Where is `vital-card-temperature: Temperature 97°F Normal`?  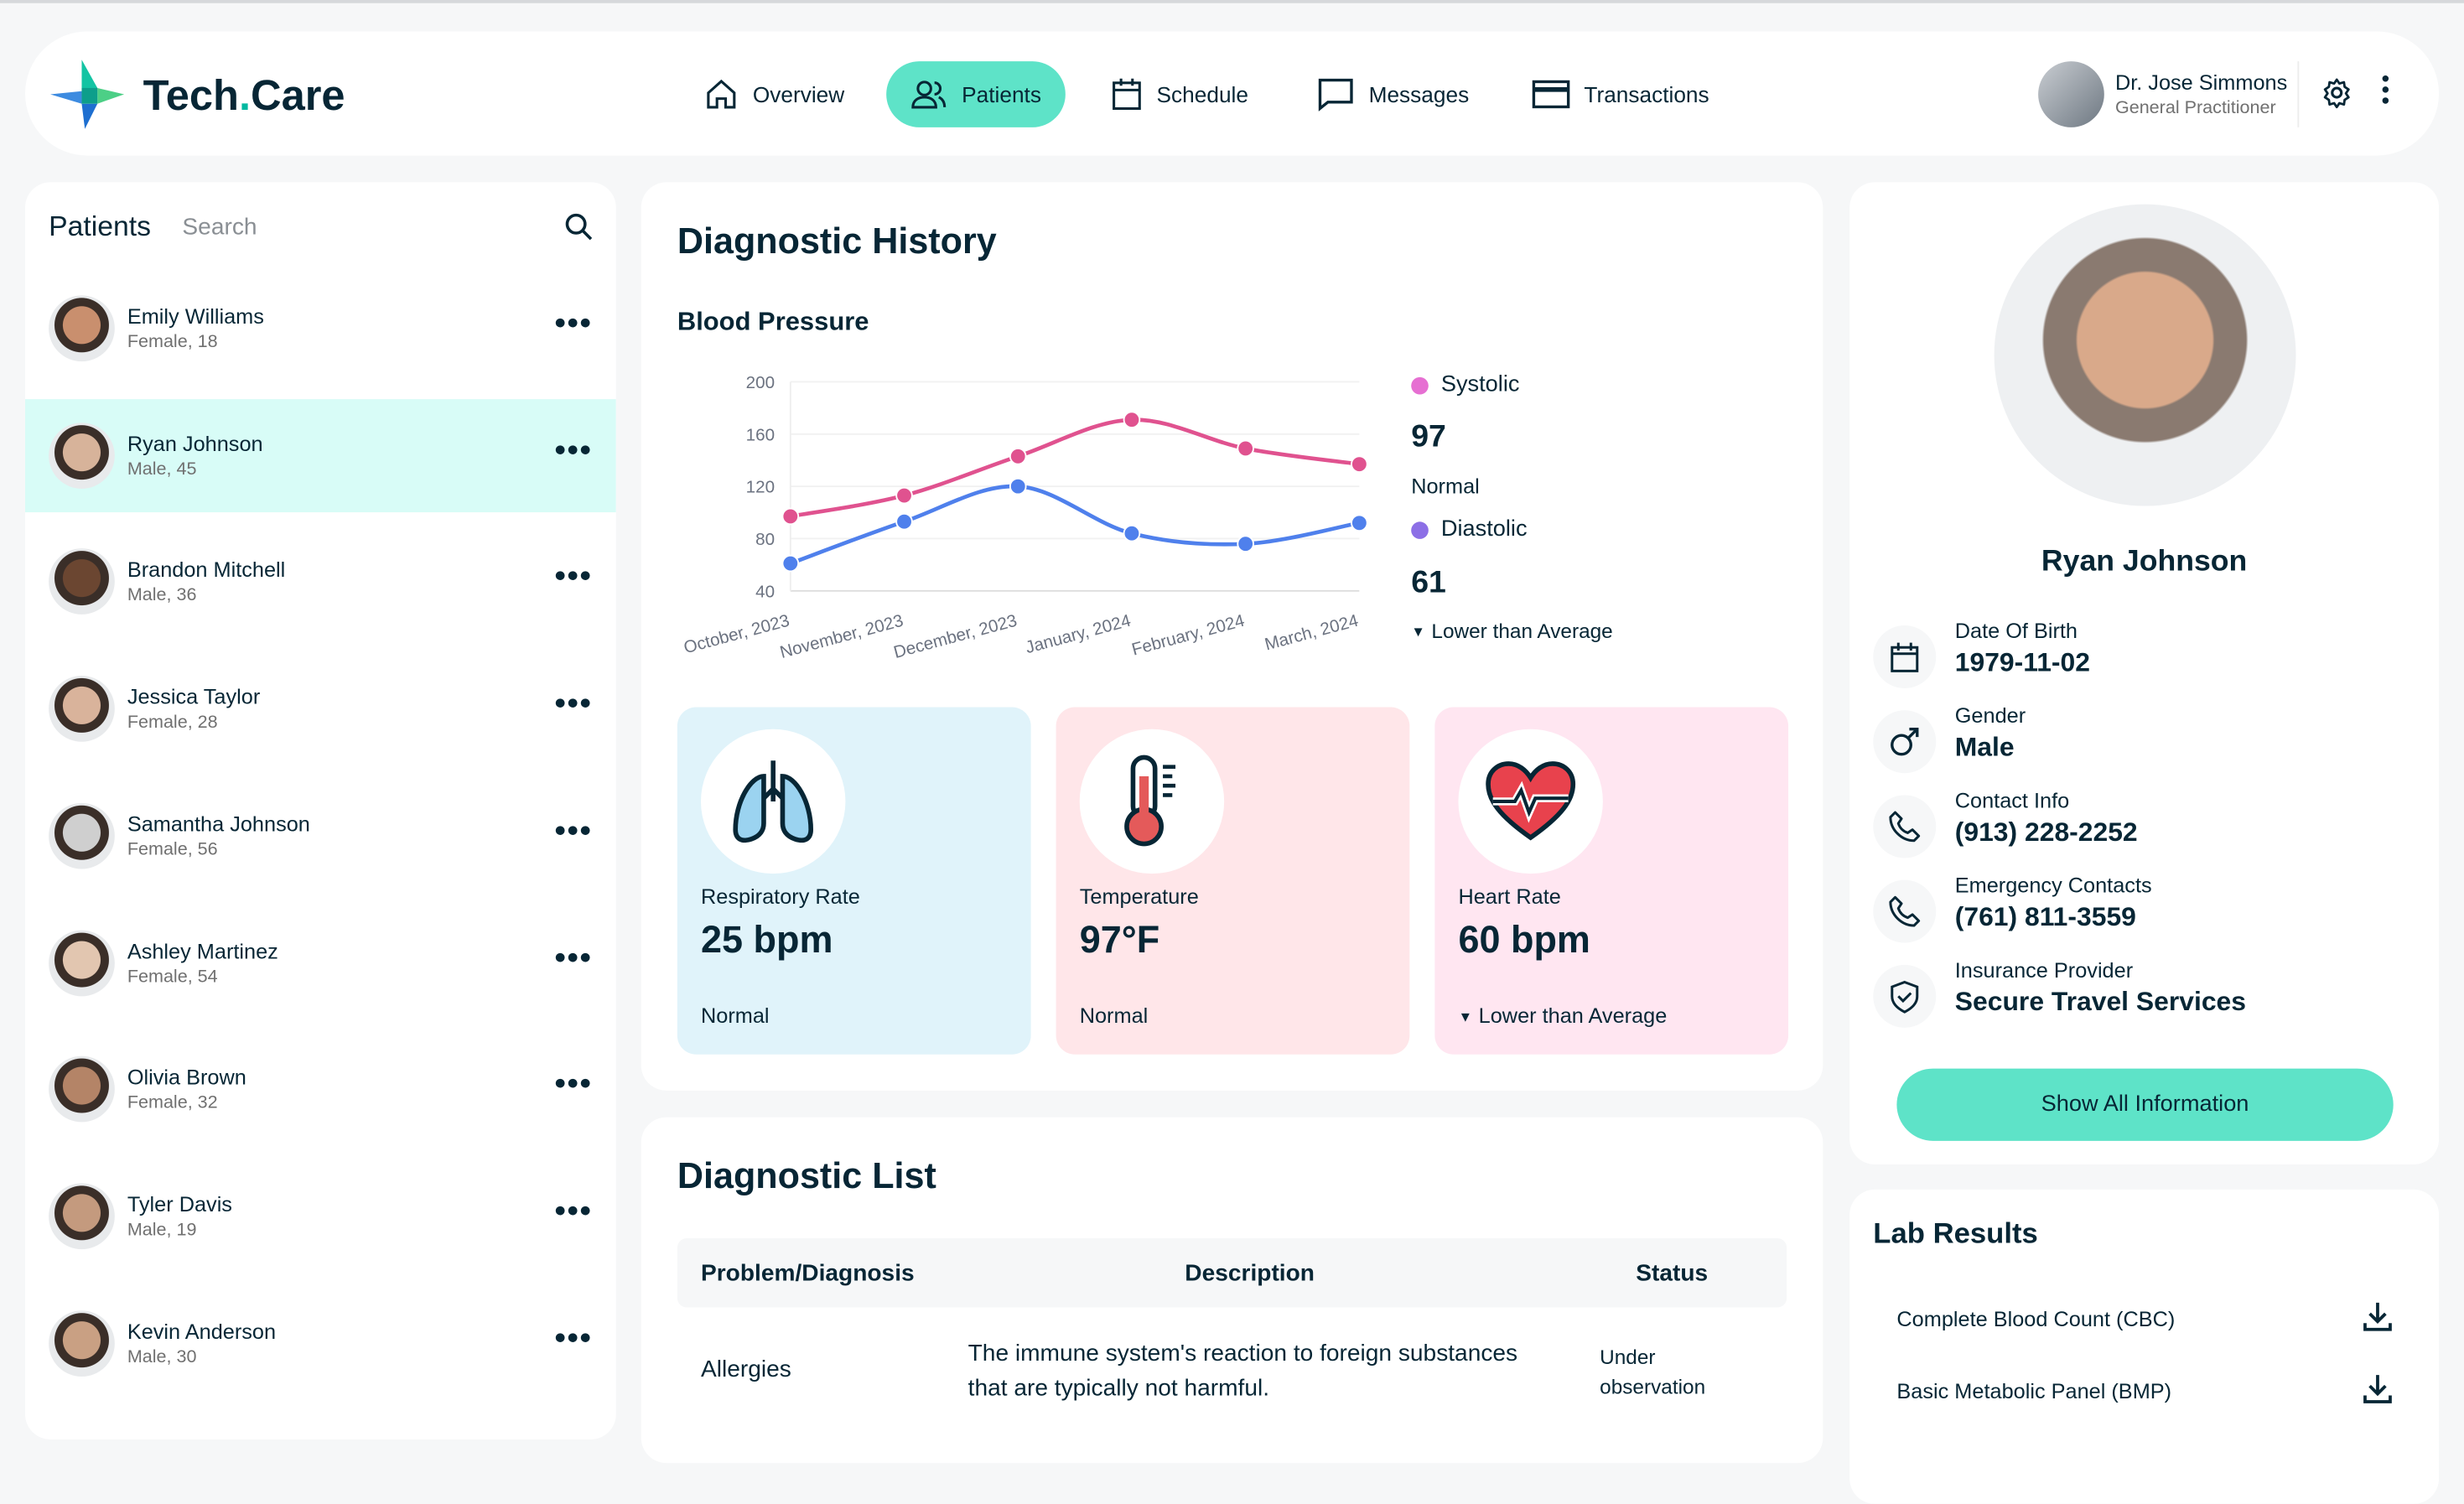 vital-card-temperature: Temperature 97°F Normal is located at coordinates (1233, 881).